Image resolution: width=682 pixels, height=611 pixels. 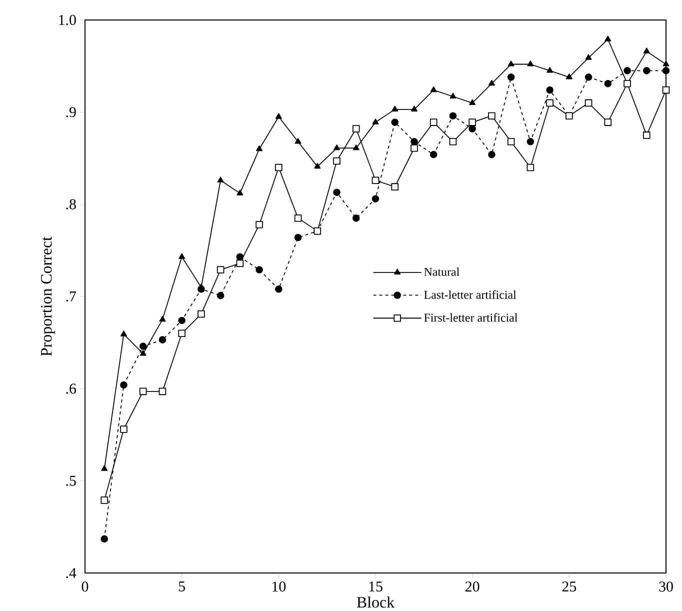 What do you see at coordinates (67, 20) in the screenshot?
I see `y-tick-label: 1.0` at bounding box center [67, 20].